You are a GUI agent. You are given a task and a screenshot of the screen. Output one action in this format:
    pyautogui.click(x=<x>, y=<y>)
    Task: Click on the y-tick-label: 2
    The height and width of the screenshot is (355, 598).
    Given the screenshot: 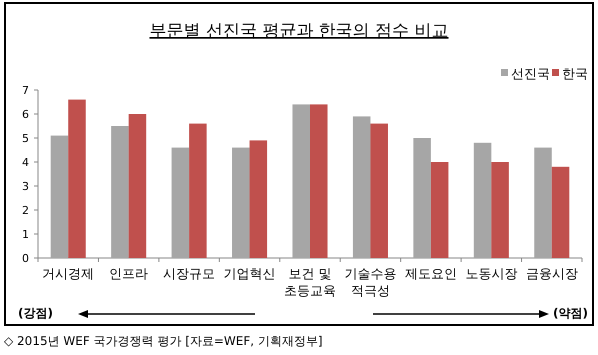 What is the action you would take?
    pyautogui.click(x=25, y=210)
    